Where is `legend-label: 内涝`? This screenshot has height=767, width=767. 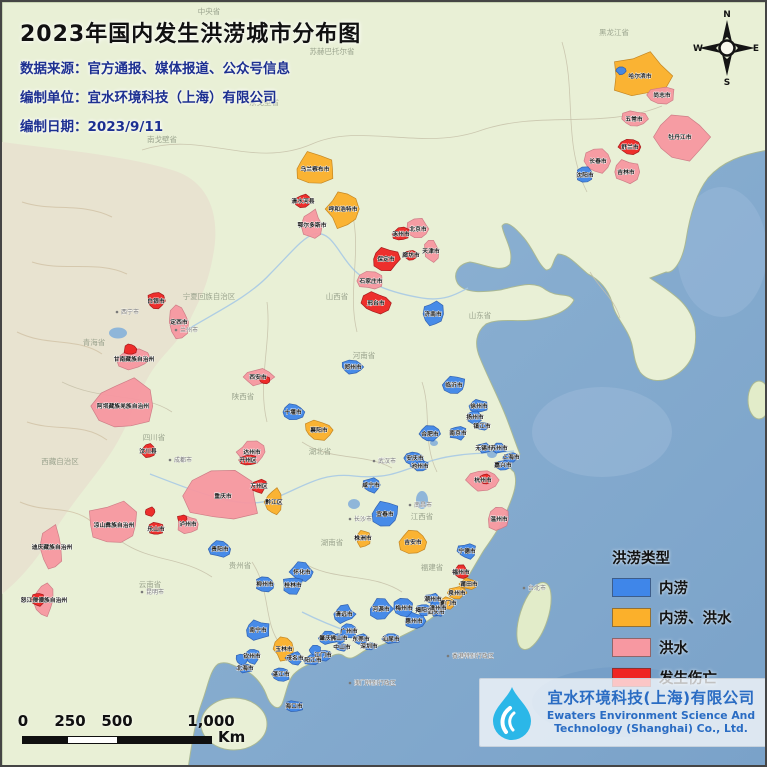 legend-label: 内涝 is located at coordinates (673, 589).